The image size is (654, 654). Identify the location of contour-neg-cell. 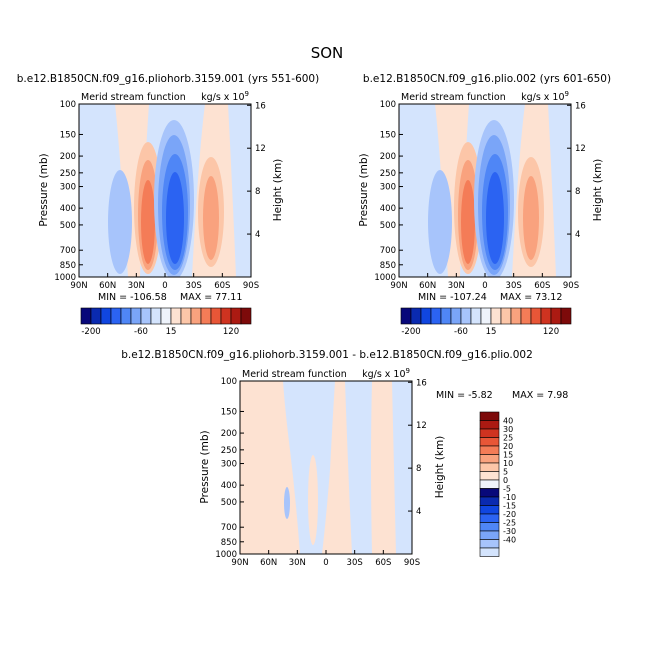
(287, 503).